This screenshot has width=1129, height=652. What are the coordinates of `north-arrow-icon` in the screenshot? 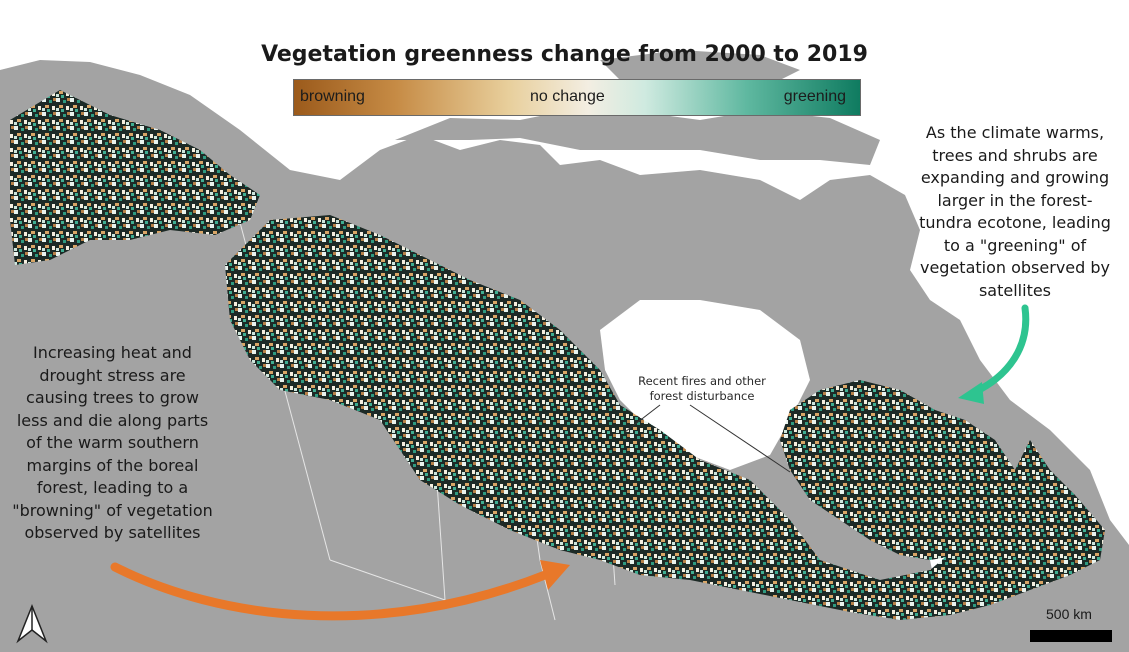 It's located at (32, 623).